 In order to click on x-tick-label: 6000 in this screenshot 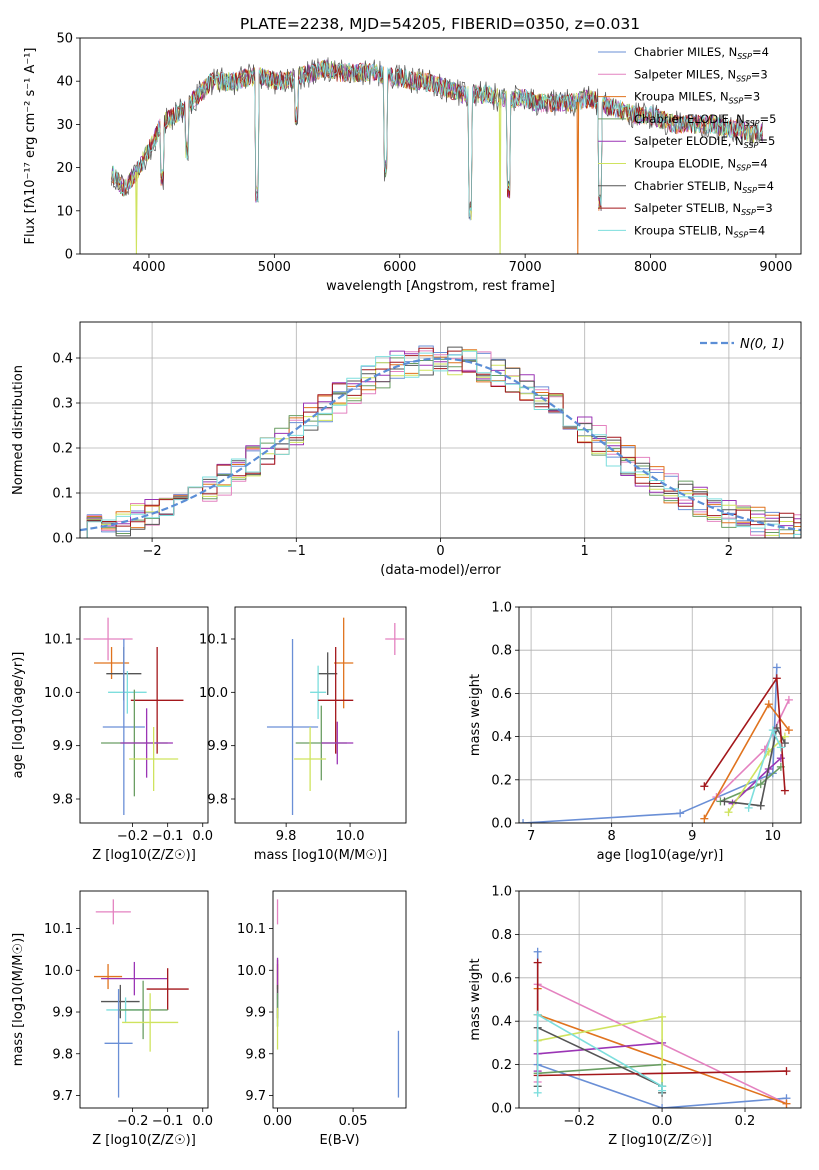, I will do `click(399, 267)`.